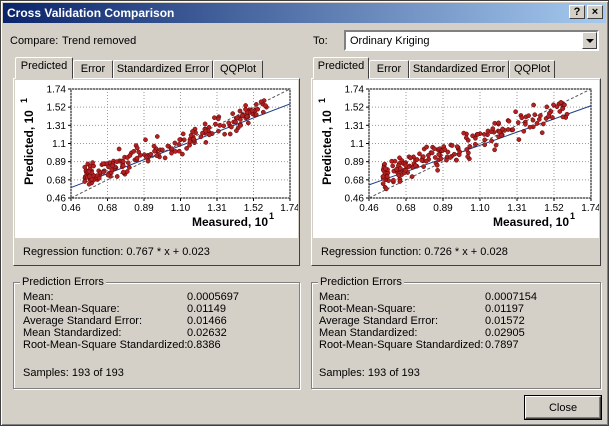  I want to click on x-tick-label: 0.89, so click(443, 208).